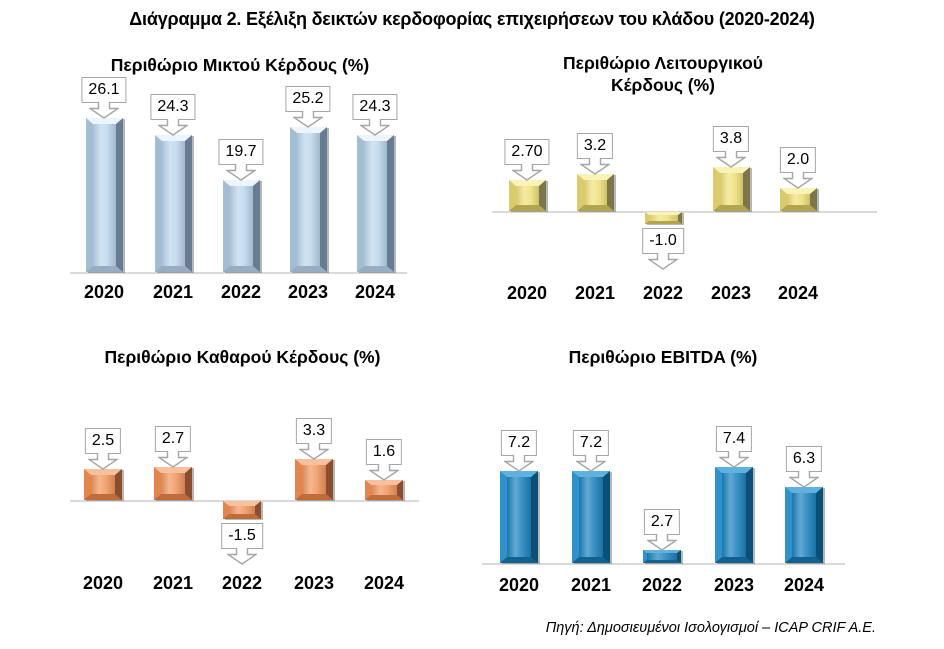 This screenshot has width=944, height=649. Describe the element at coordinates (104, 90) in the screenshot. I see `data-label-callout: 26.1` at that location.